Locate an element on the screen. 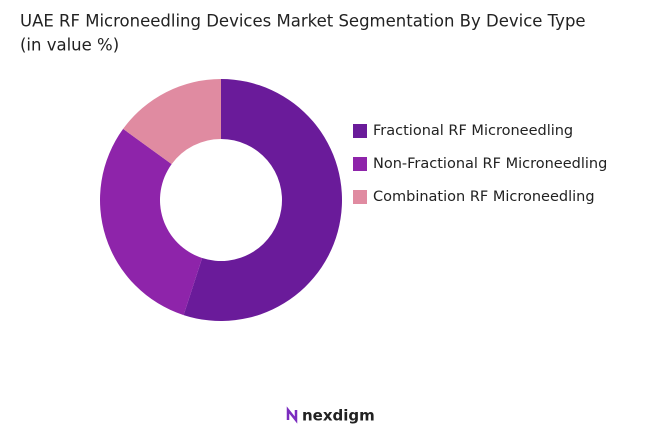 The height and width of the screenshot is (444, 646). legend-label: Fractional RF Microneedling is located at coordinates (473, 131).